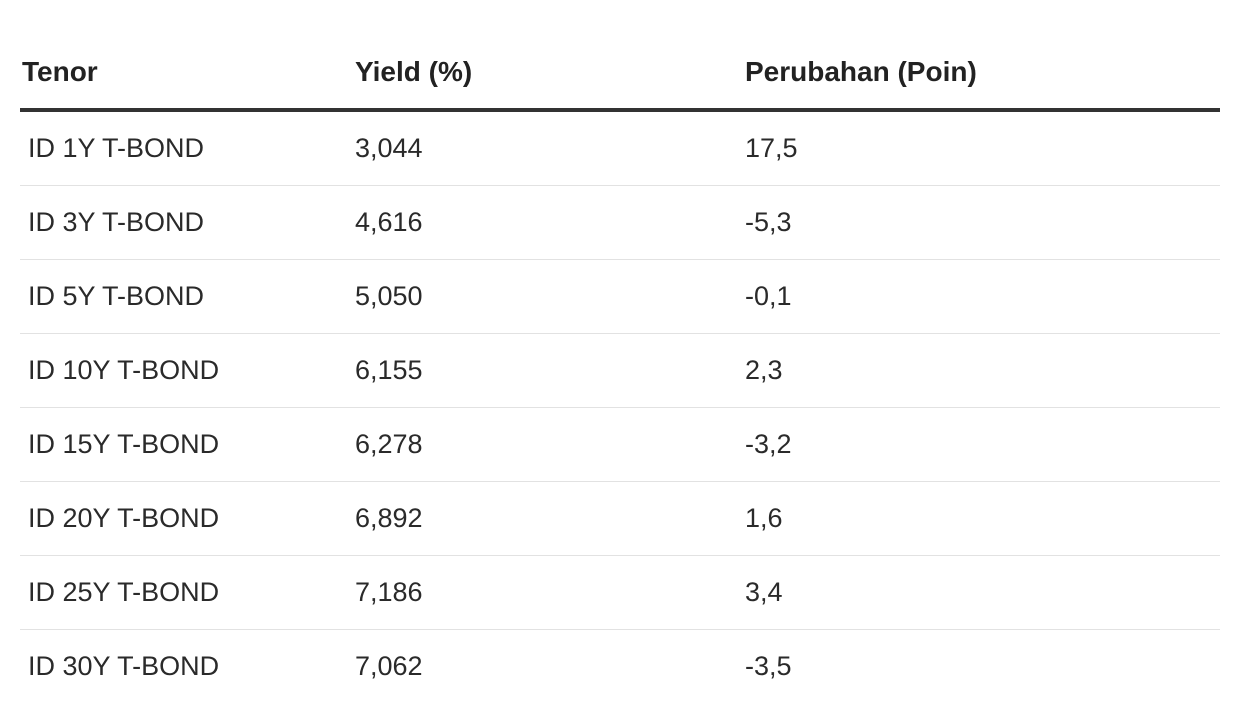 This screenshot has height=722, width=1240. What do you see at coordinates (550, 148) in the screenshot?
I see `cell-yield: 3,044` at bounding box center [550, 148].